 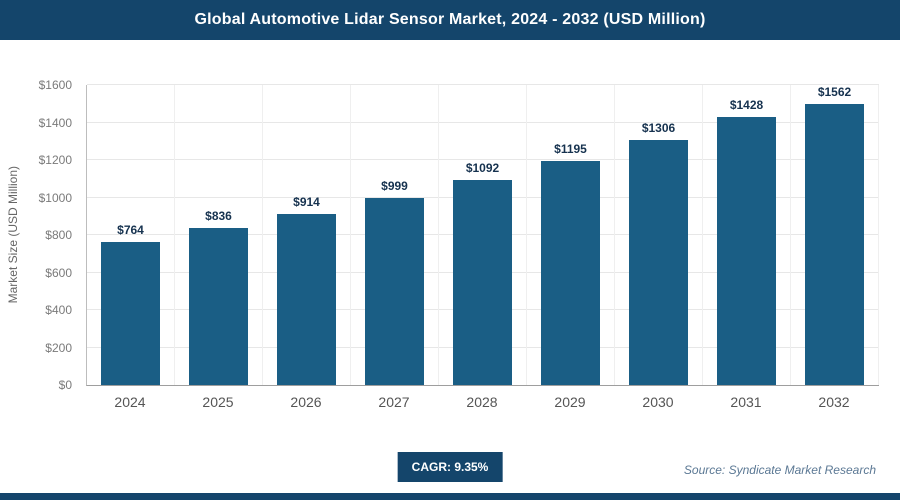 What do you see at coordinates (570, 402) in the screenshot?
I see `x-axis-tick-label: 2029` at bounding box center [570, 402].